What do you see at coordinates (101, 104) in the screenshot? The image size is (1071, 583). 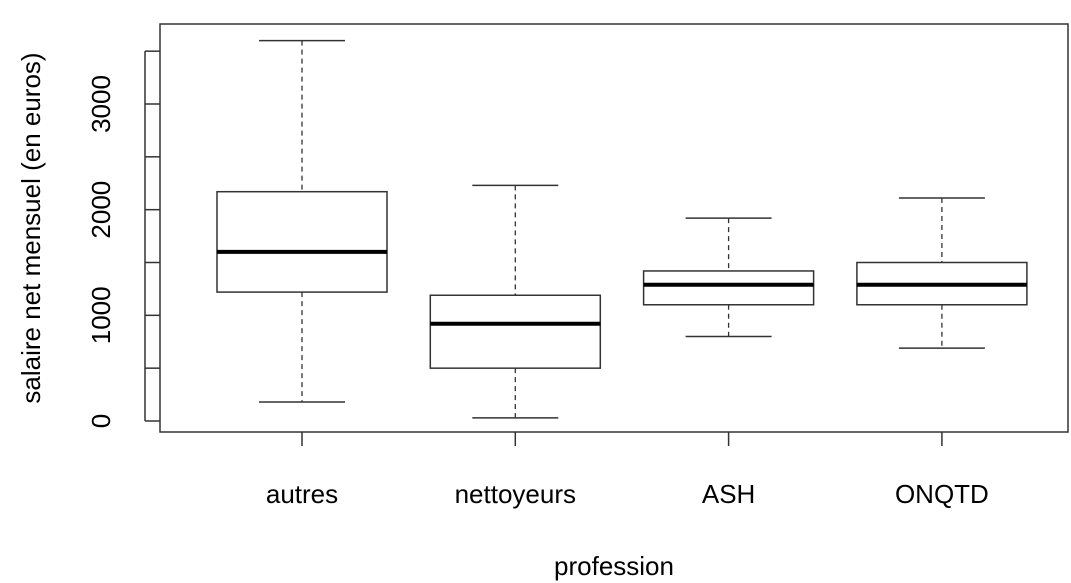 I see `y-tick-label: 3000` at bounding box center [101, 104].